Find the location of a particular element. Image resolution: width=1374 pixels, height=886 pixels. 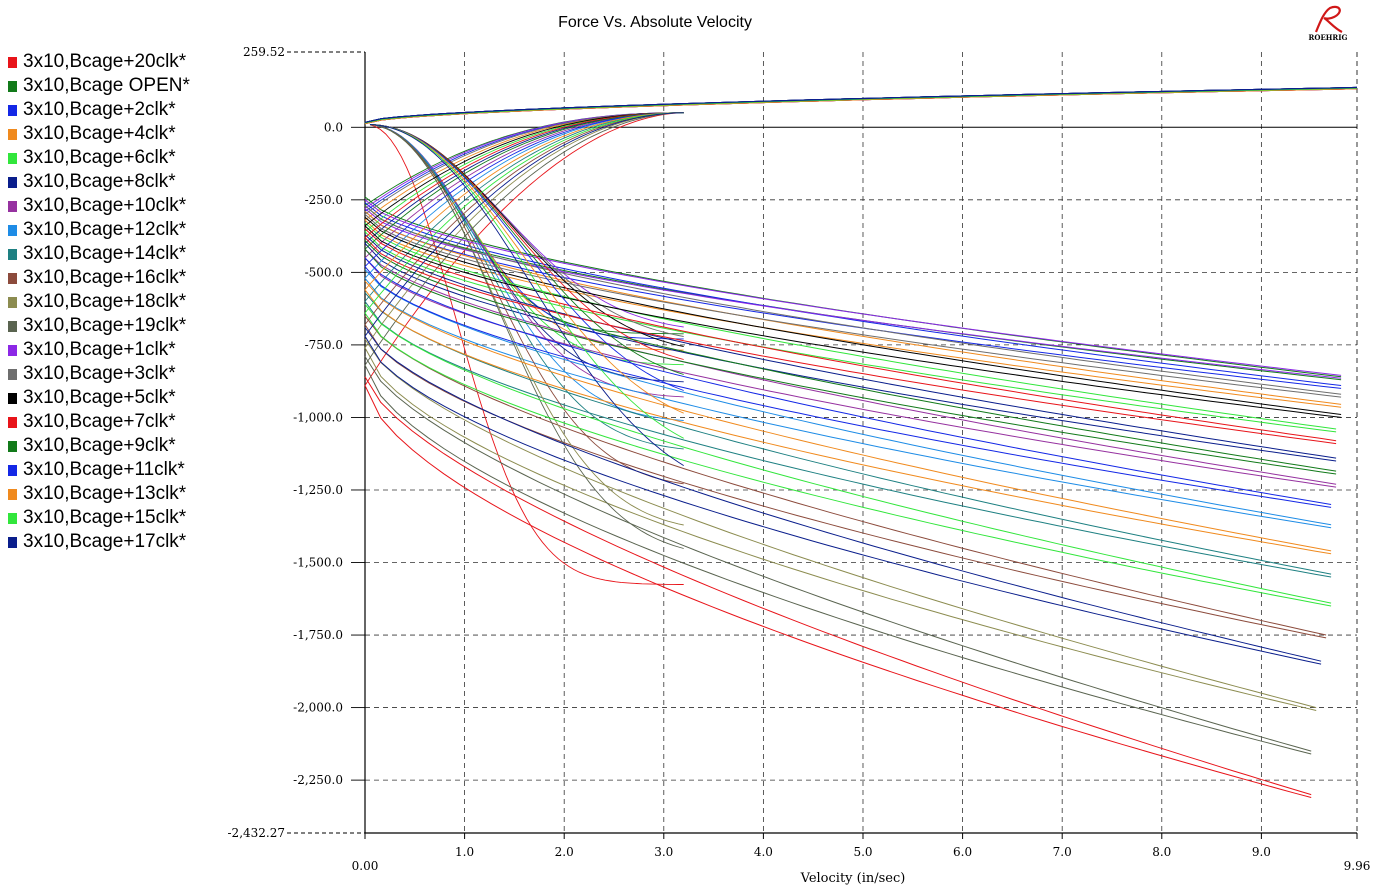

x-tick-label: 1.0 is located at coordinates (464, 852).